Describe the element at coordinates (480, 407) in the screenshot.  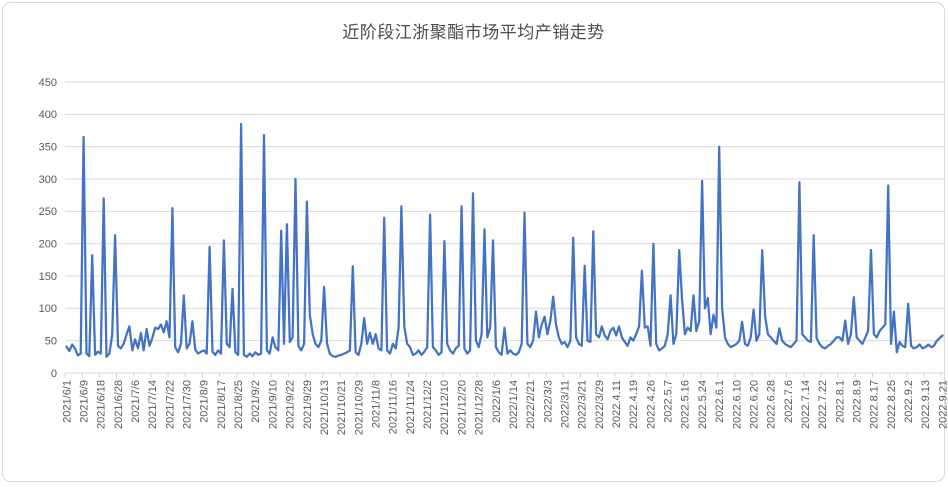
I see `x-axis-tick-label: 2021/12/28` at that location.